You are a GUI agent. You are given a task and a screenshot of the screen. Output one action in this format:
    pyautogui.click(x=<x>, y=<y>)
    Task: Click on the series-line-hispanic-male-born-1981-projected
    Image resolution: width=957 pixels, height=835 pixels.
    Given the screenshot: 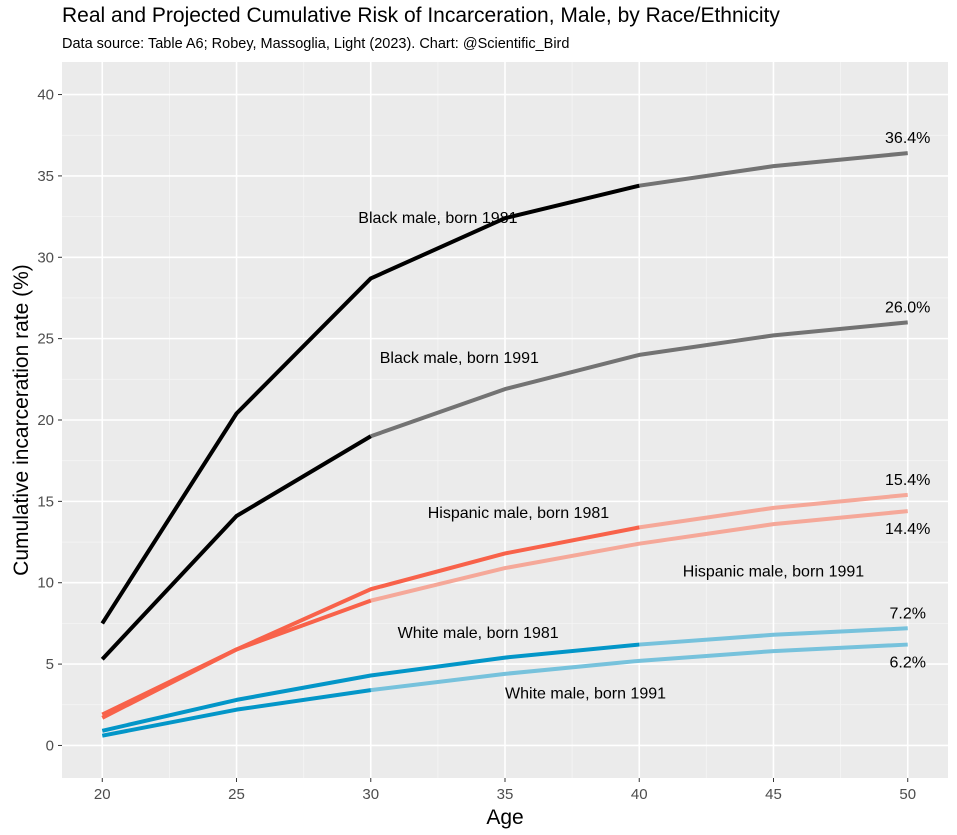 What is the action you would take?
    pyautogui.click(x=773, y=511)
    